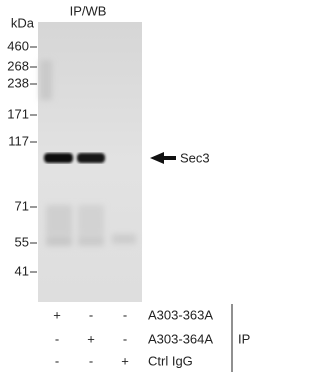  What do you see at coordinates (88, 10) in the screenshot?
I see `title: IP/WB` at bounding box center [88, 10].